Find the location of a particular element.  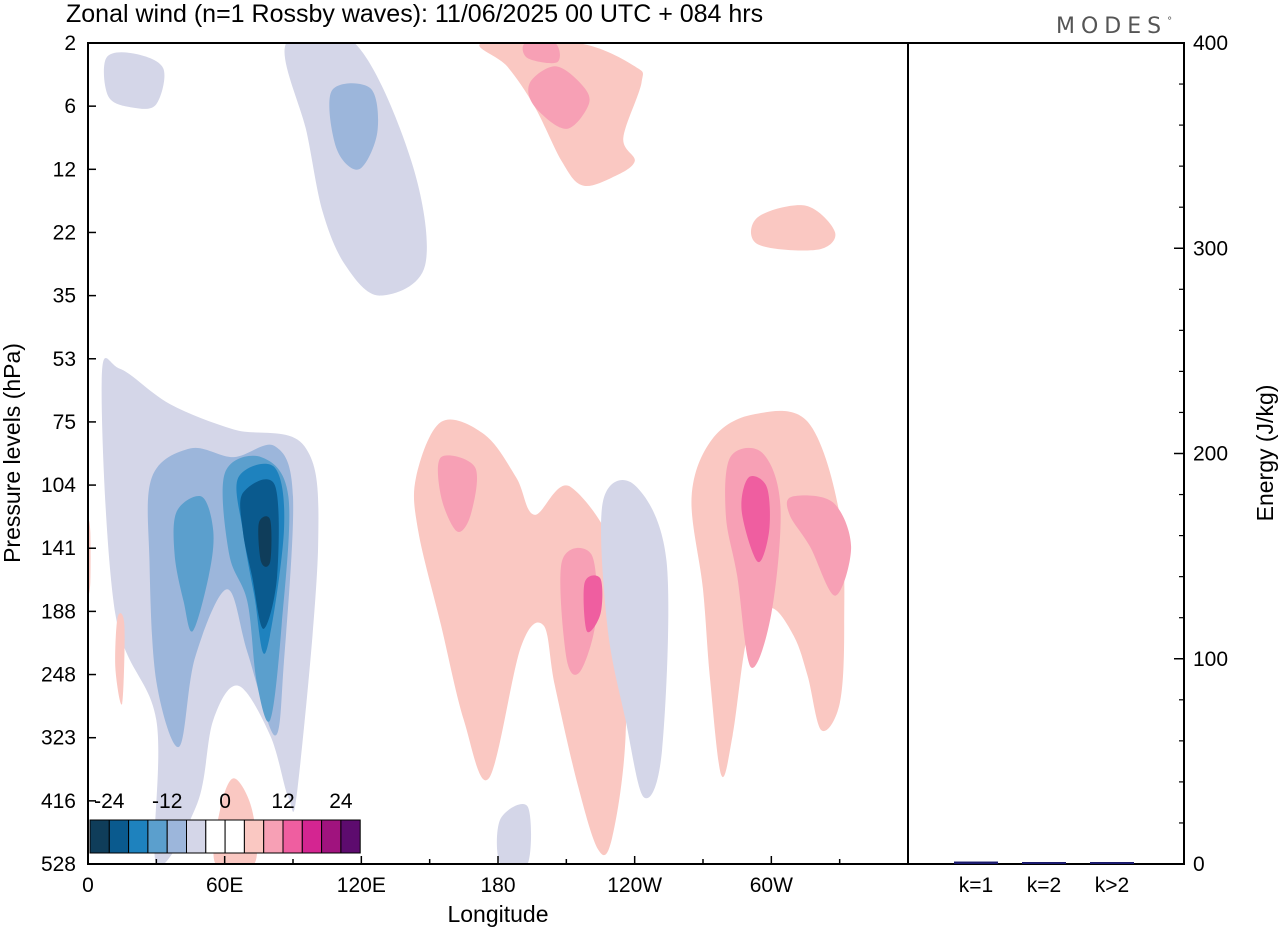

energy-bars is located at coordinates (1044, 862).